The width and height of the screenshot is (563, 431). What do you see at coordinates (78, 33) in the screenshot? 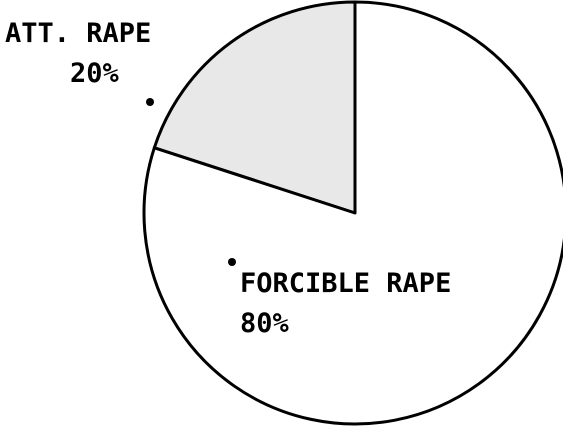
I see `slice-label: ATT. RAPE` at bounding box center [78, 33].